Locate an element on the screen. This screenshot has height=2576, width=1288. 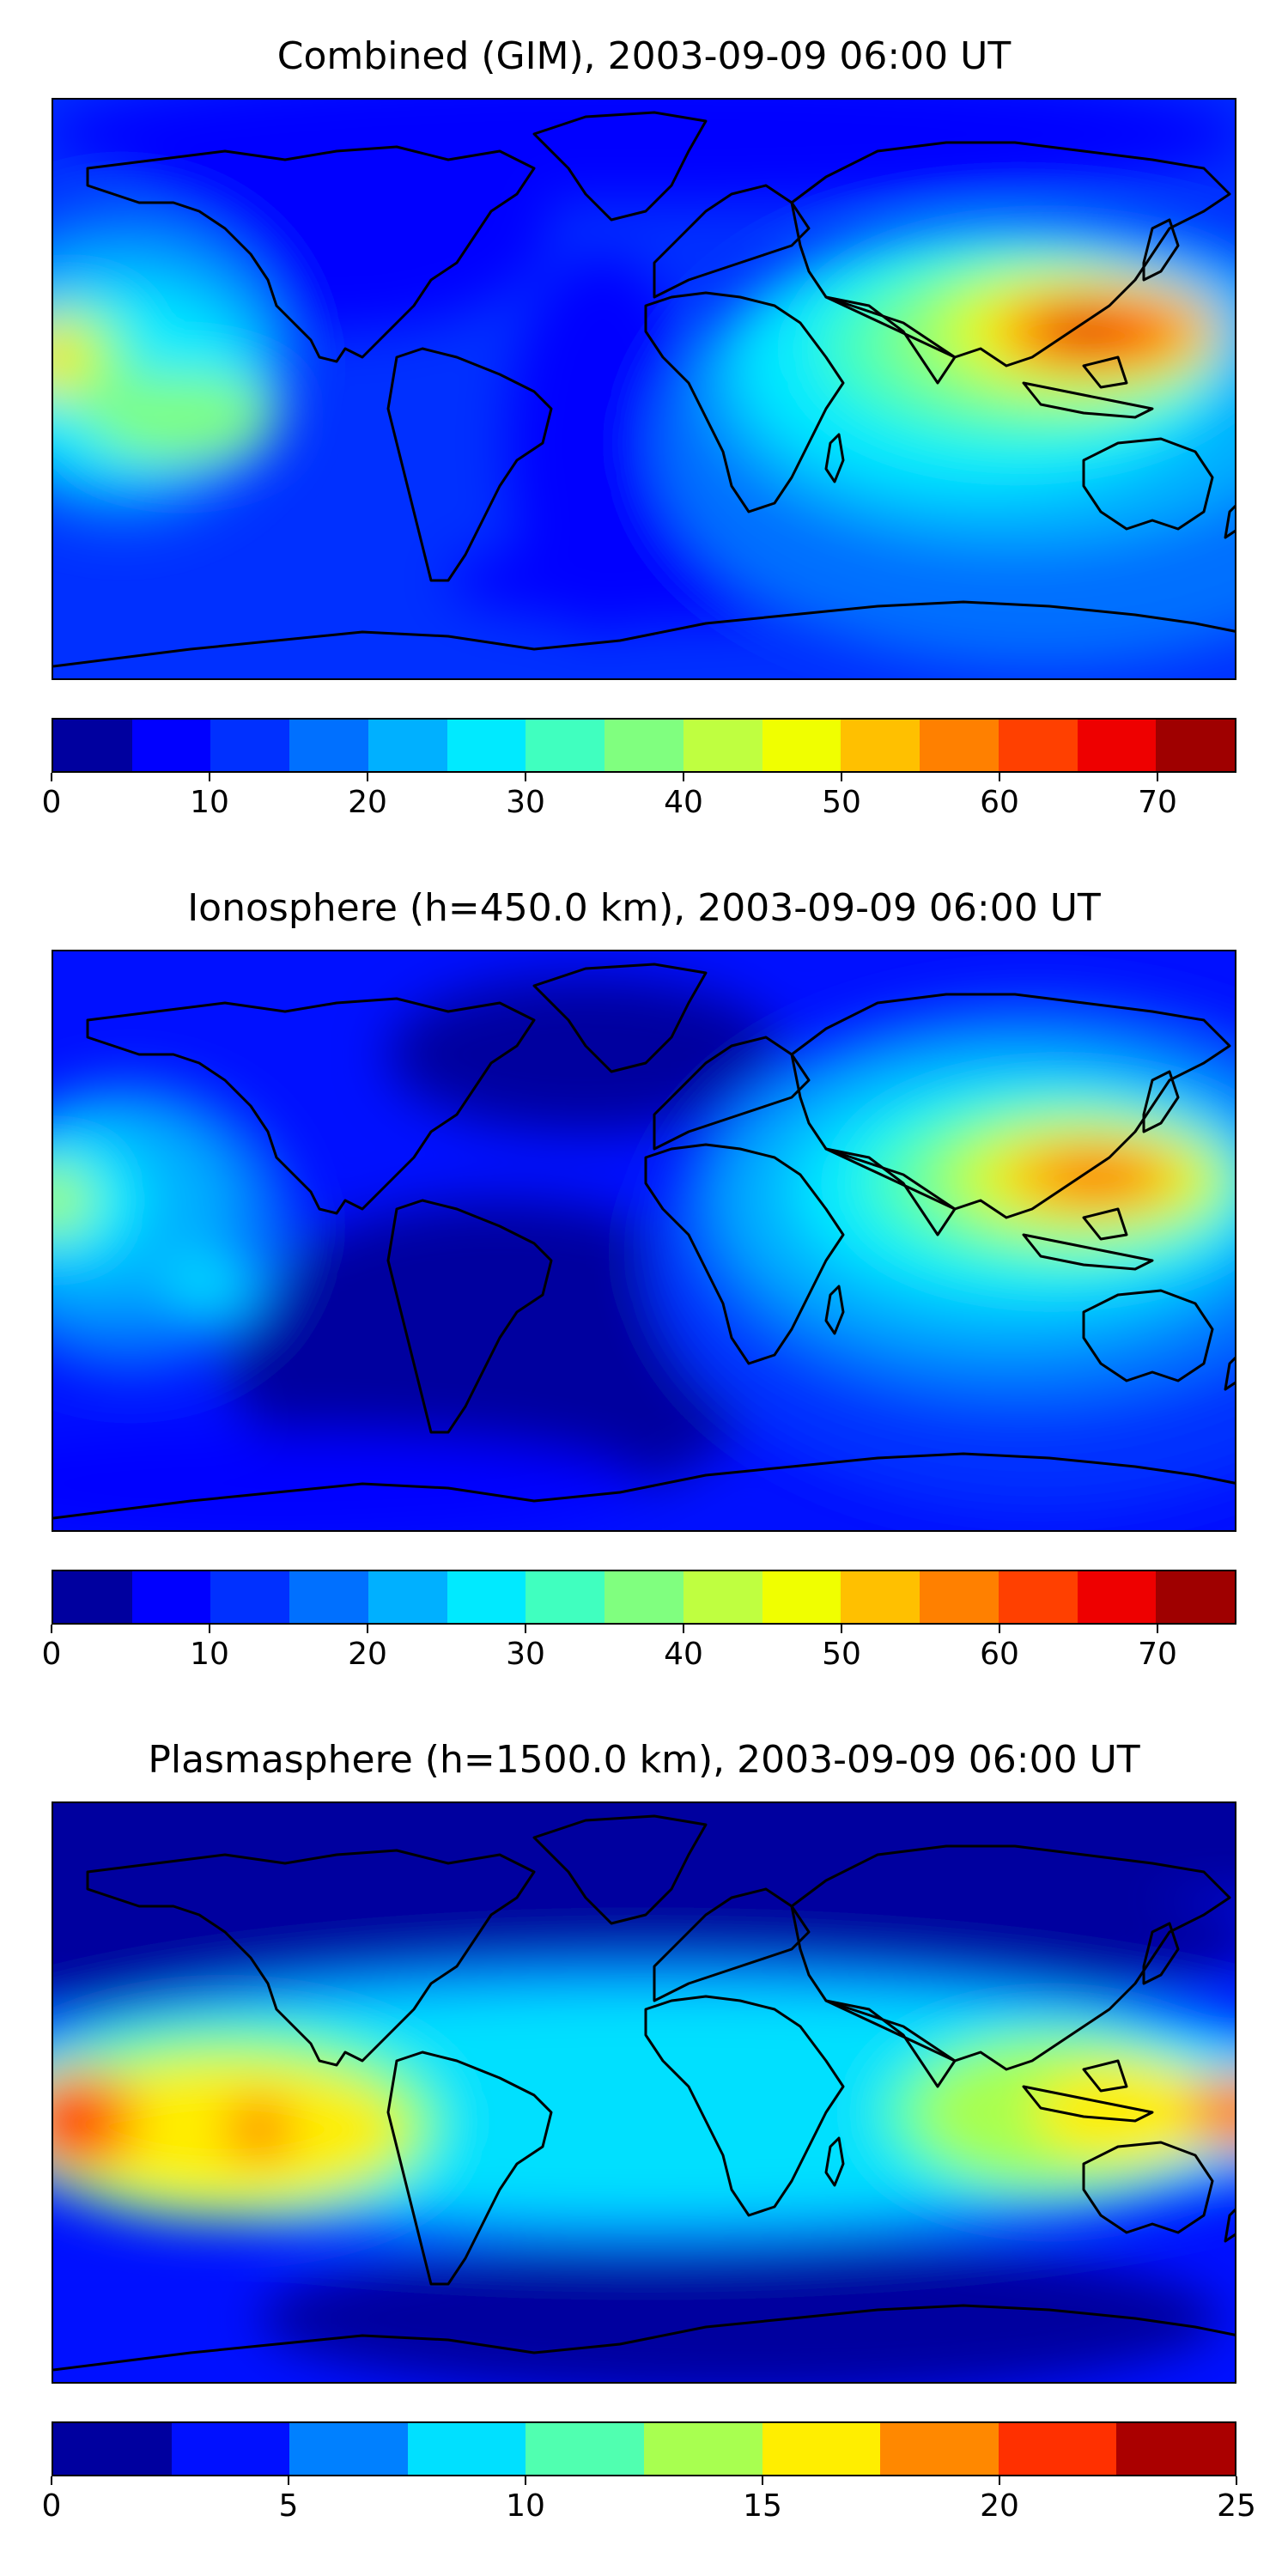
panel-1-colorbar is located at coordinates (644, 746).